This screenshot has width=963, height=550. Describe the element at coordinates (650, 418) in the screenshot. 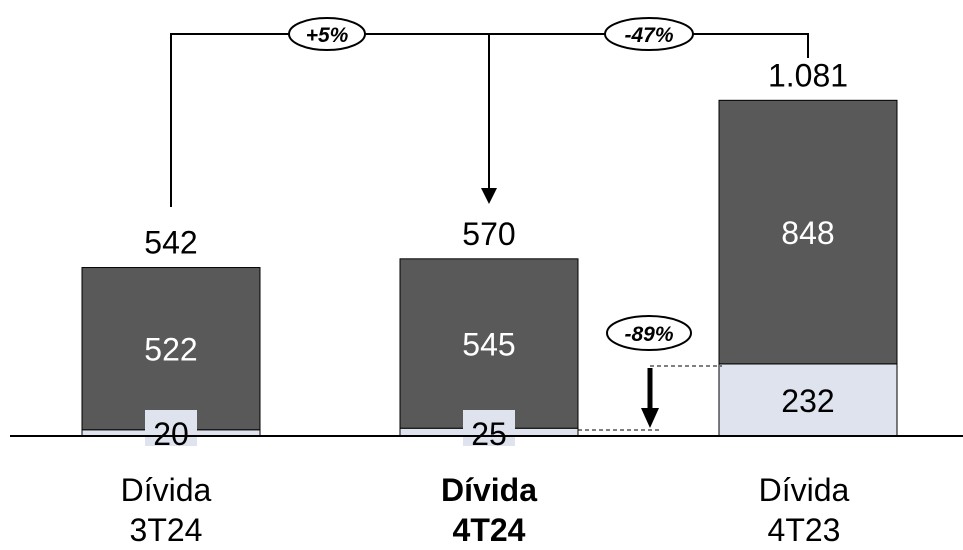

I see `bottom-change-arrow-head-icon` at that location.